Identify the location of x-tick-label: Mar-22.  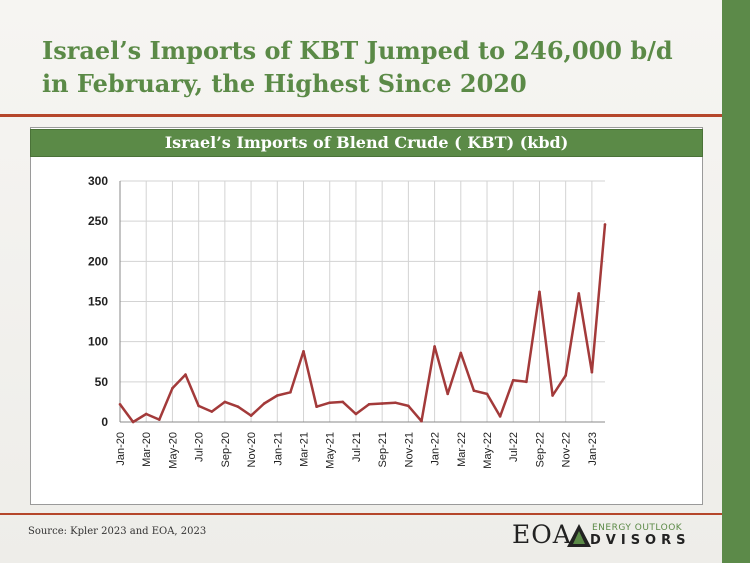
(462, 449).